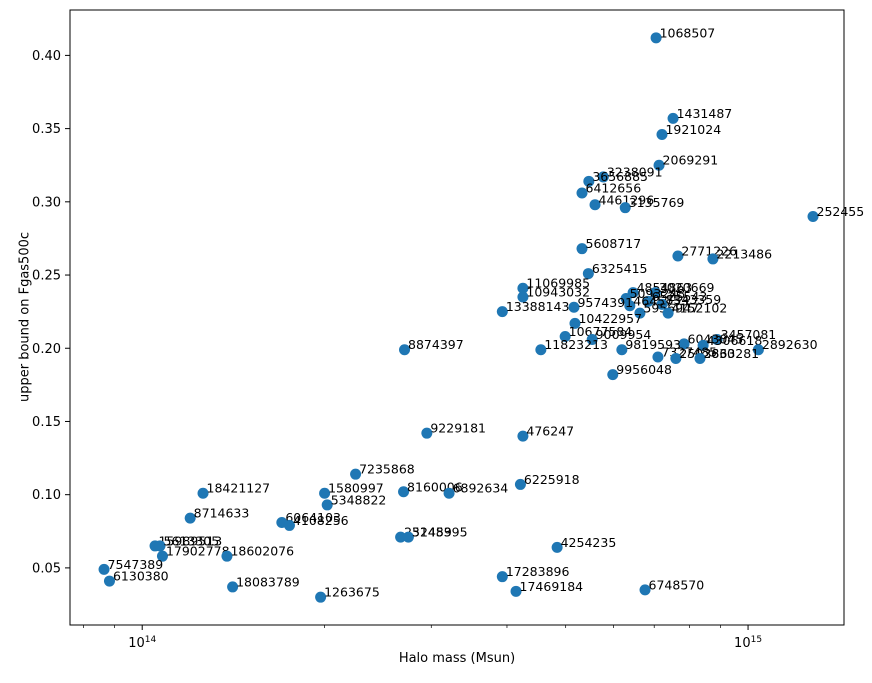 The height and width of the screenshot is (683, 872). Describe the element at coordinates (313, 517) in the screenshot. I see `point-label: 6064103` at that location.